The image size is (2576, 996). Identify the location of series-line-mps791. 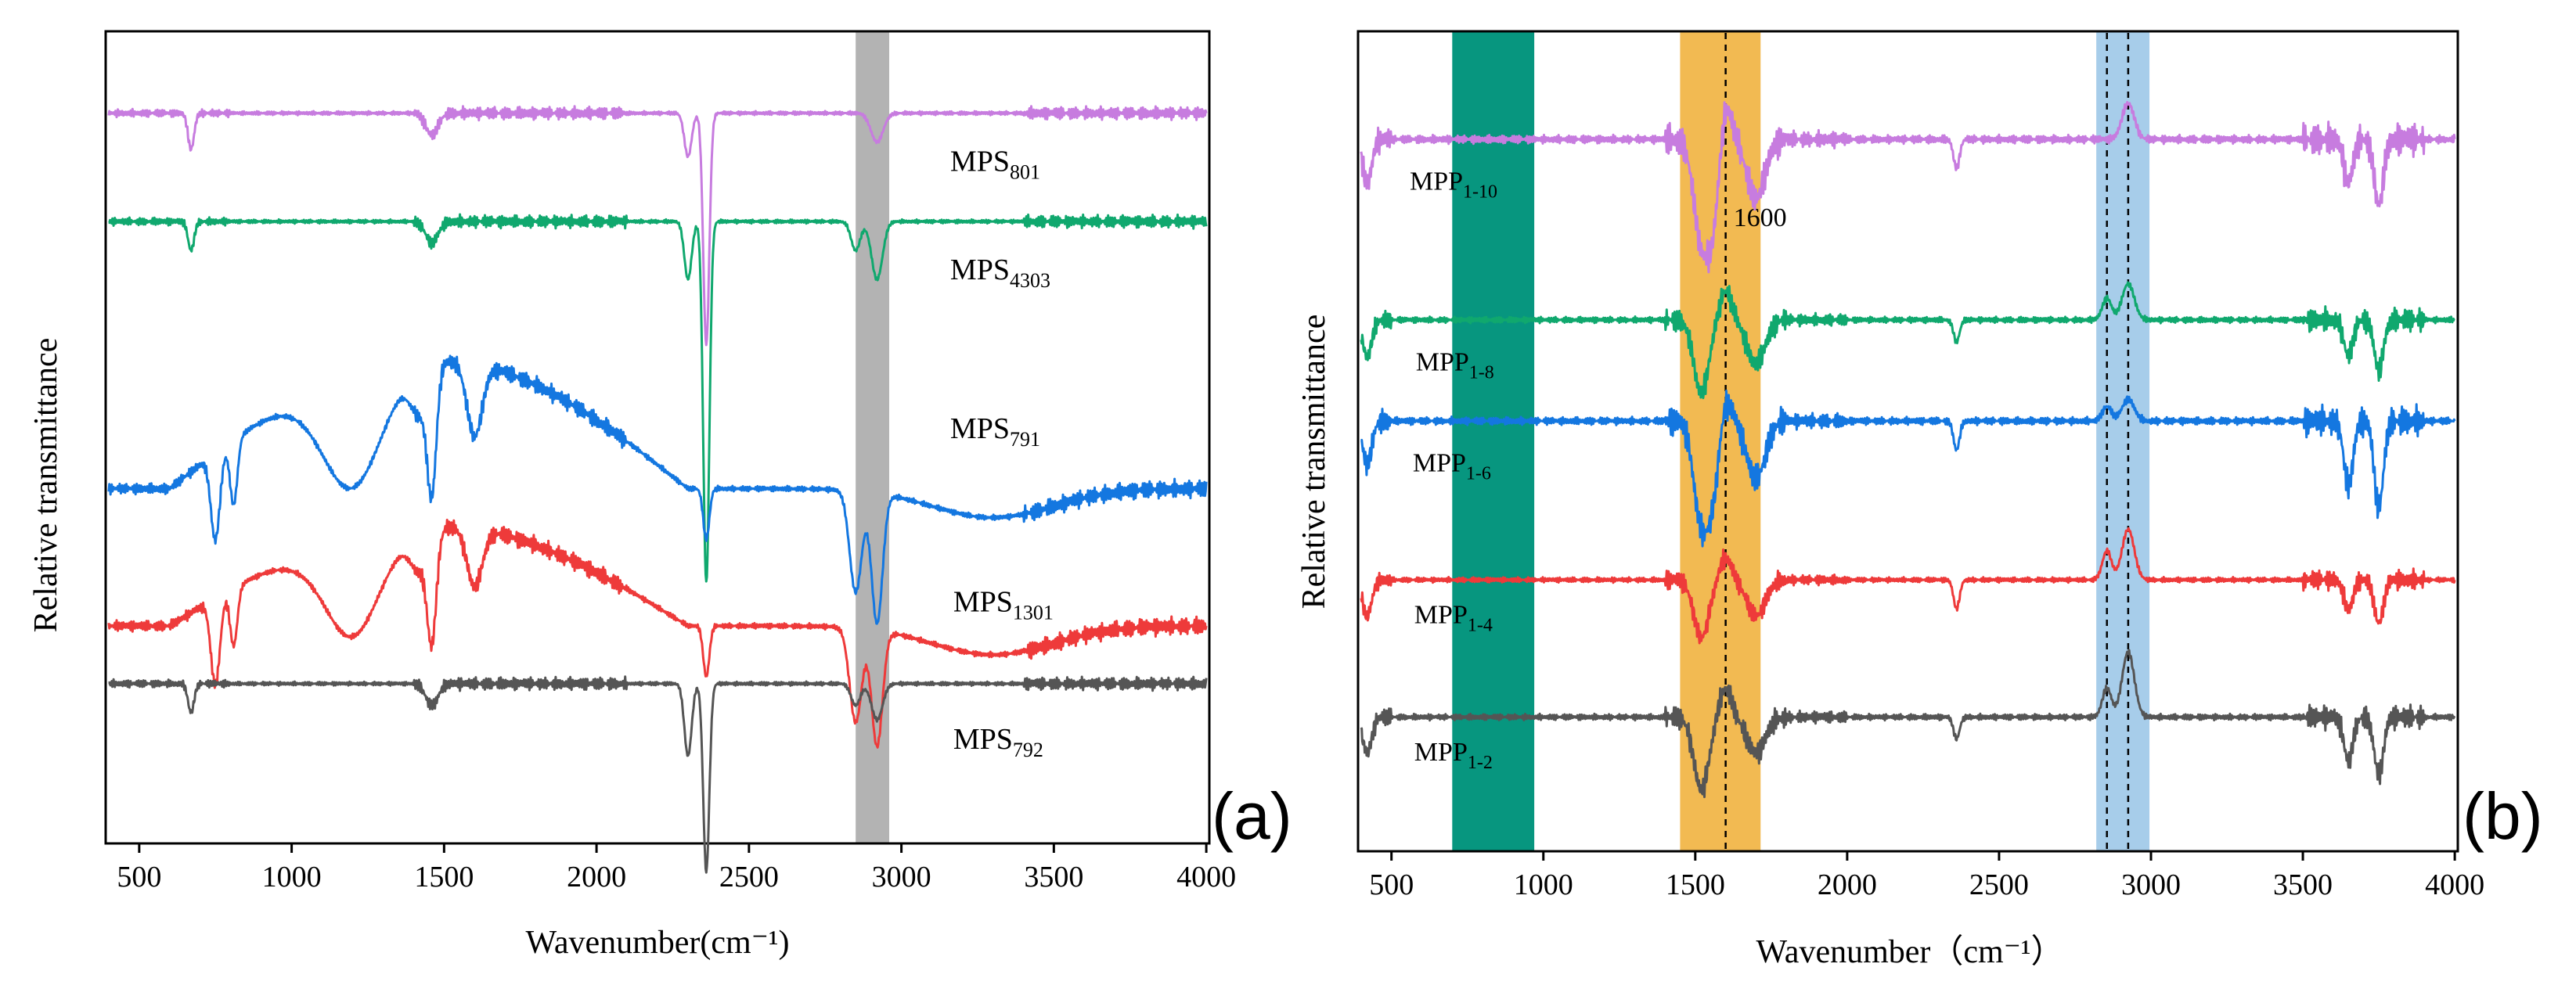
(657, 489).